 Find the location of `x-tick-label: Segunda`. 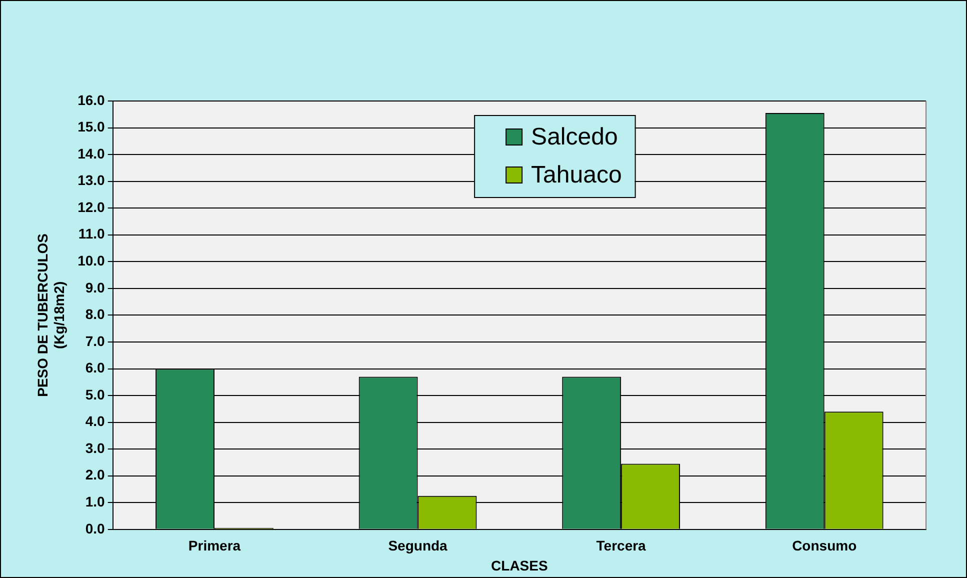

x-tick-label: Segunda is located at coordinates (418, 546).